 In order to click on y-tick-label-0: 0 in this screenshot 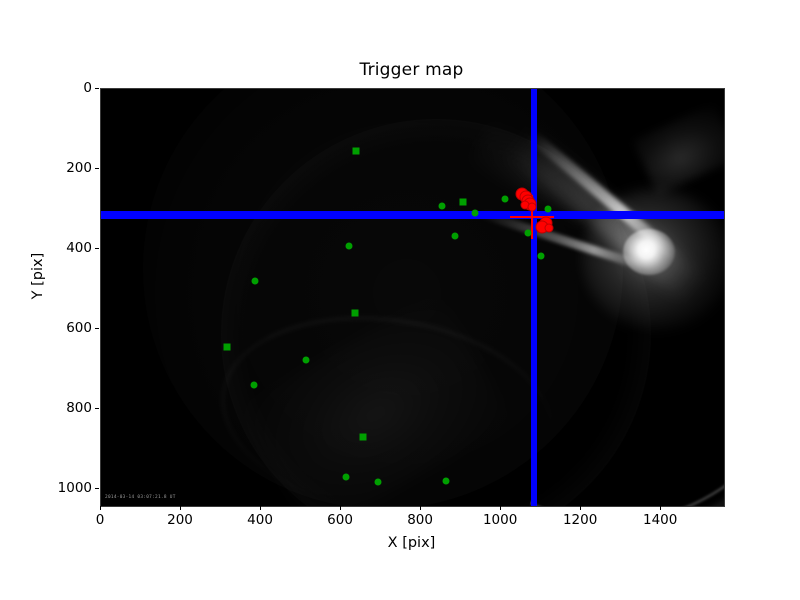, I will do `click(87, 88)`.